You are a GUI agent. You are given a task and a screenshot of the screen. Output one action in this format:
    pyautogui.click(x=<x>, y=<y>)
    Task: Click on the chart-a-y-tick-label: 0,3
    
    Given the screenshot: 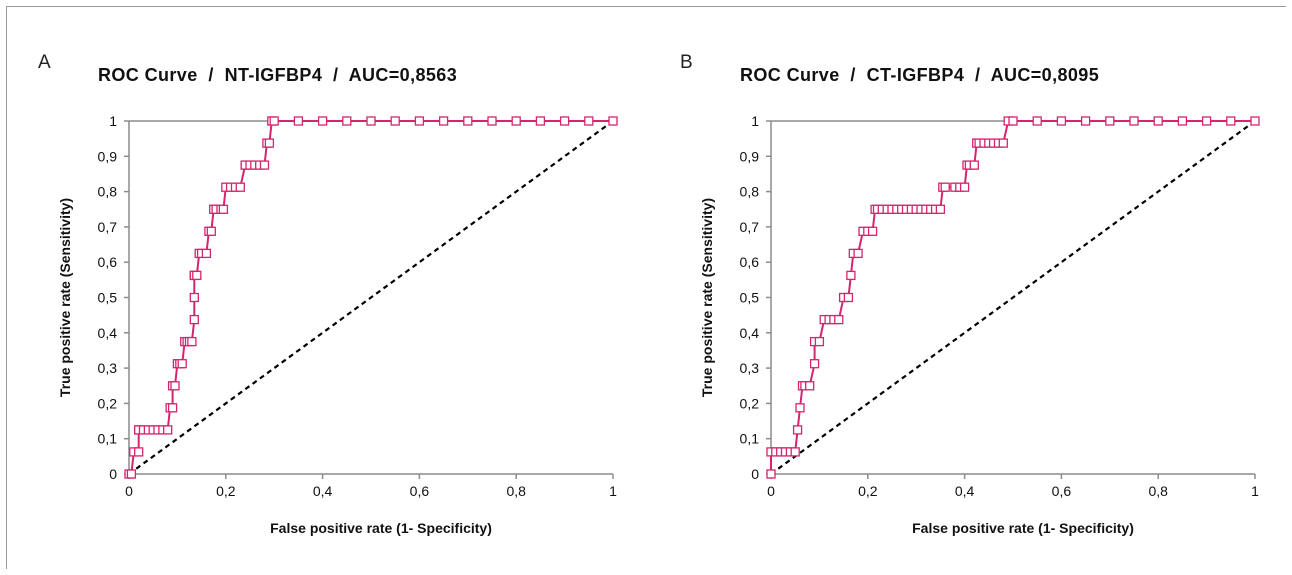 What is the action you would take?
    pyautogui.click(x=108, y=368)
    